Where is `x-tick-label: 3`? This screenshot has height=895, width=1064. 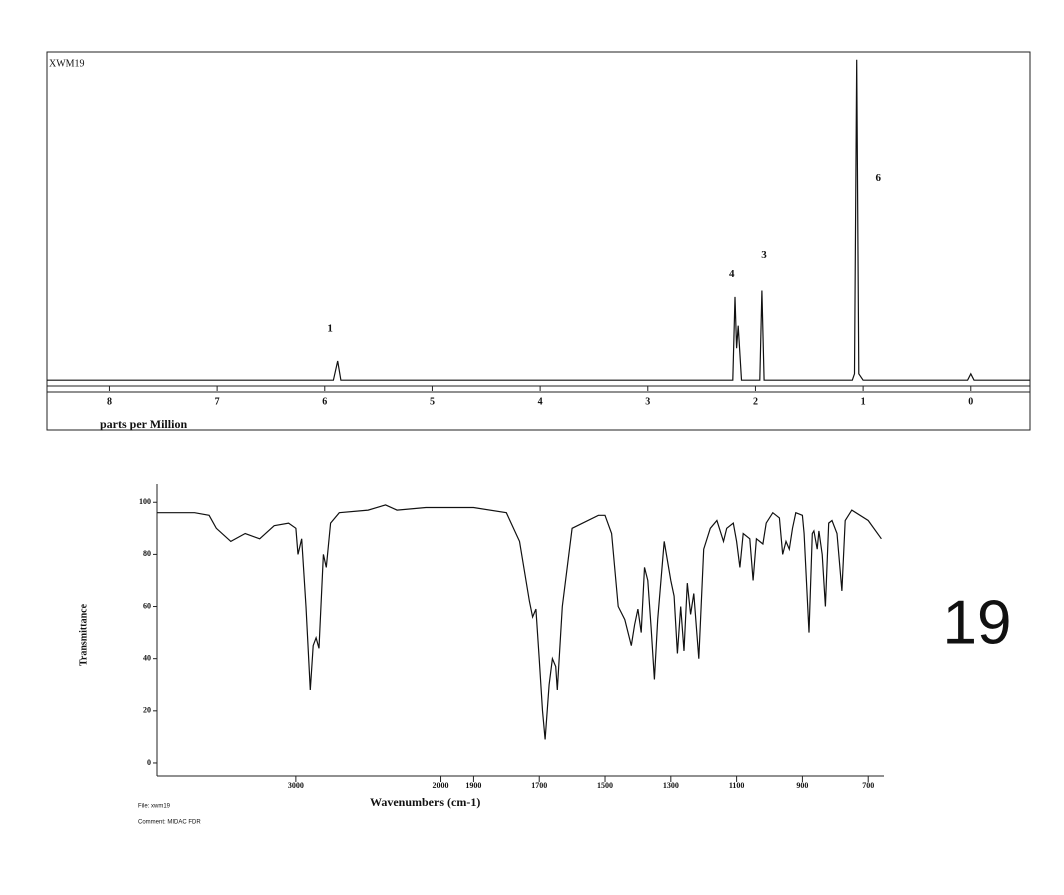 x-tick-label: 3 is located at coordinates (647, 401).